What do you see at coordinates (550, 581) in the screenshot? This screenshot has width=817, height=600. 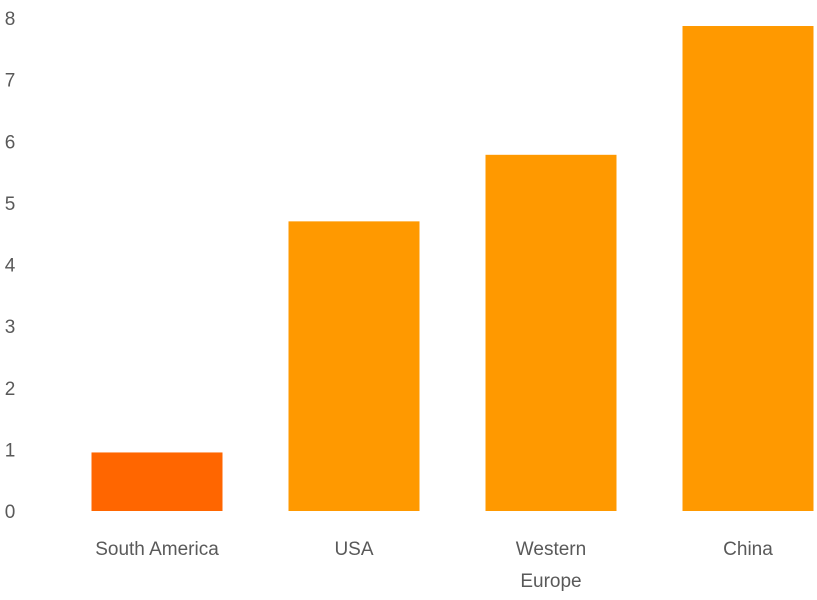 I see `x-tick-label-line: Europe` at bounding box center [550, 581].